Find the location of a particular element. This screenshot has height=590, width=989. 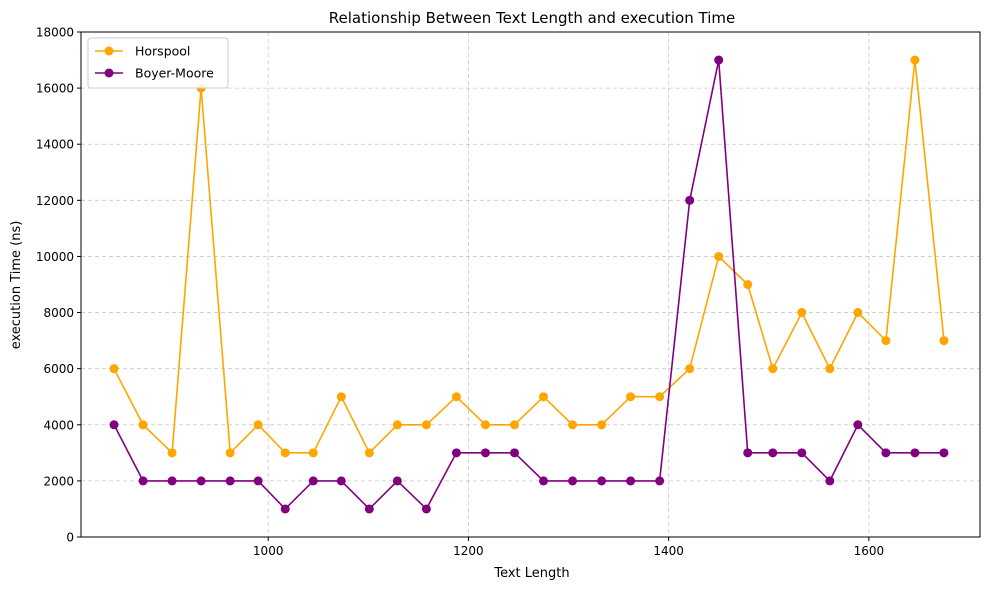

x-tick-label: 1000 is located at coordinates (268, 551).